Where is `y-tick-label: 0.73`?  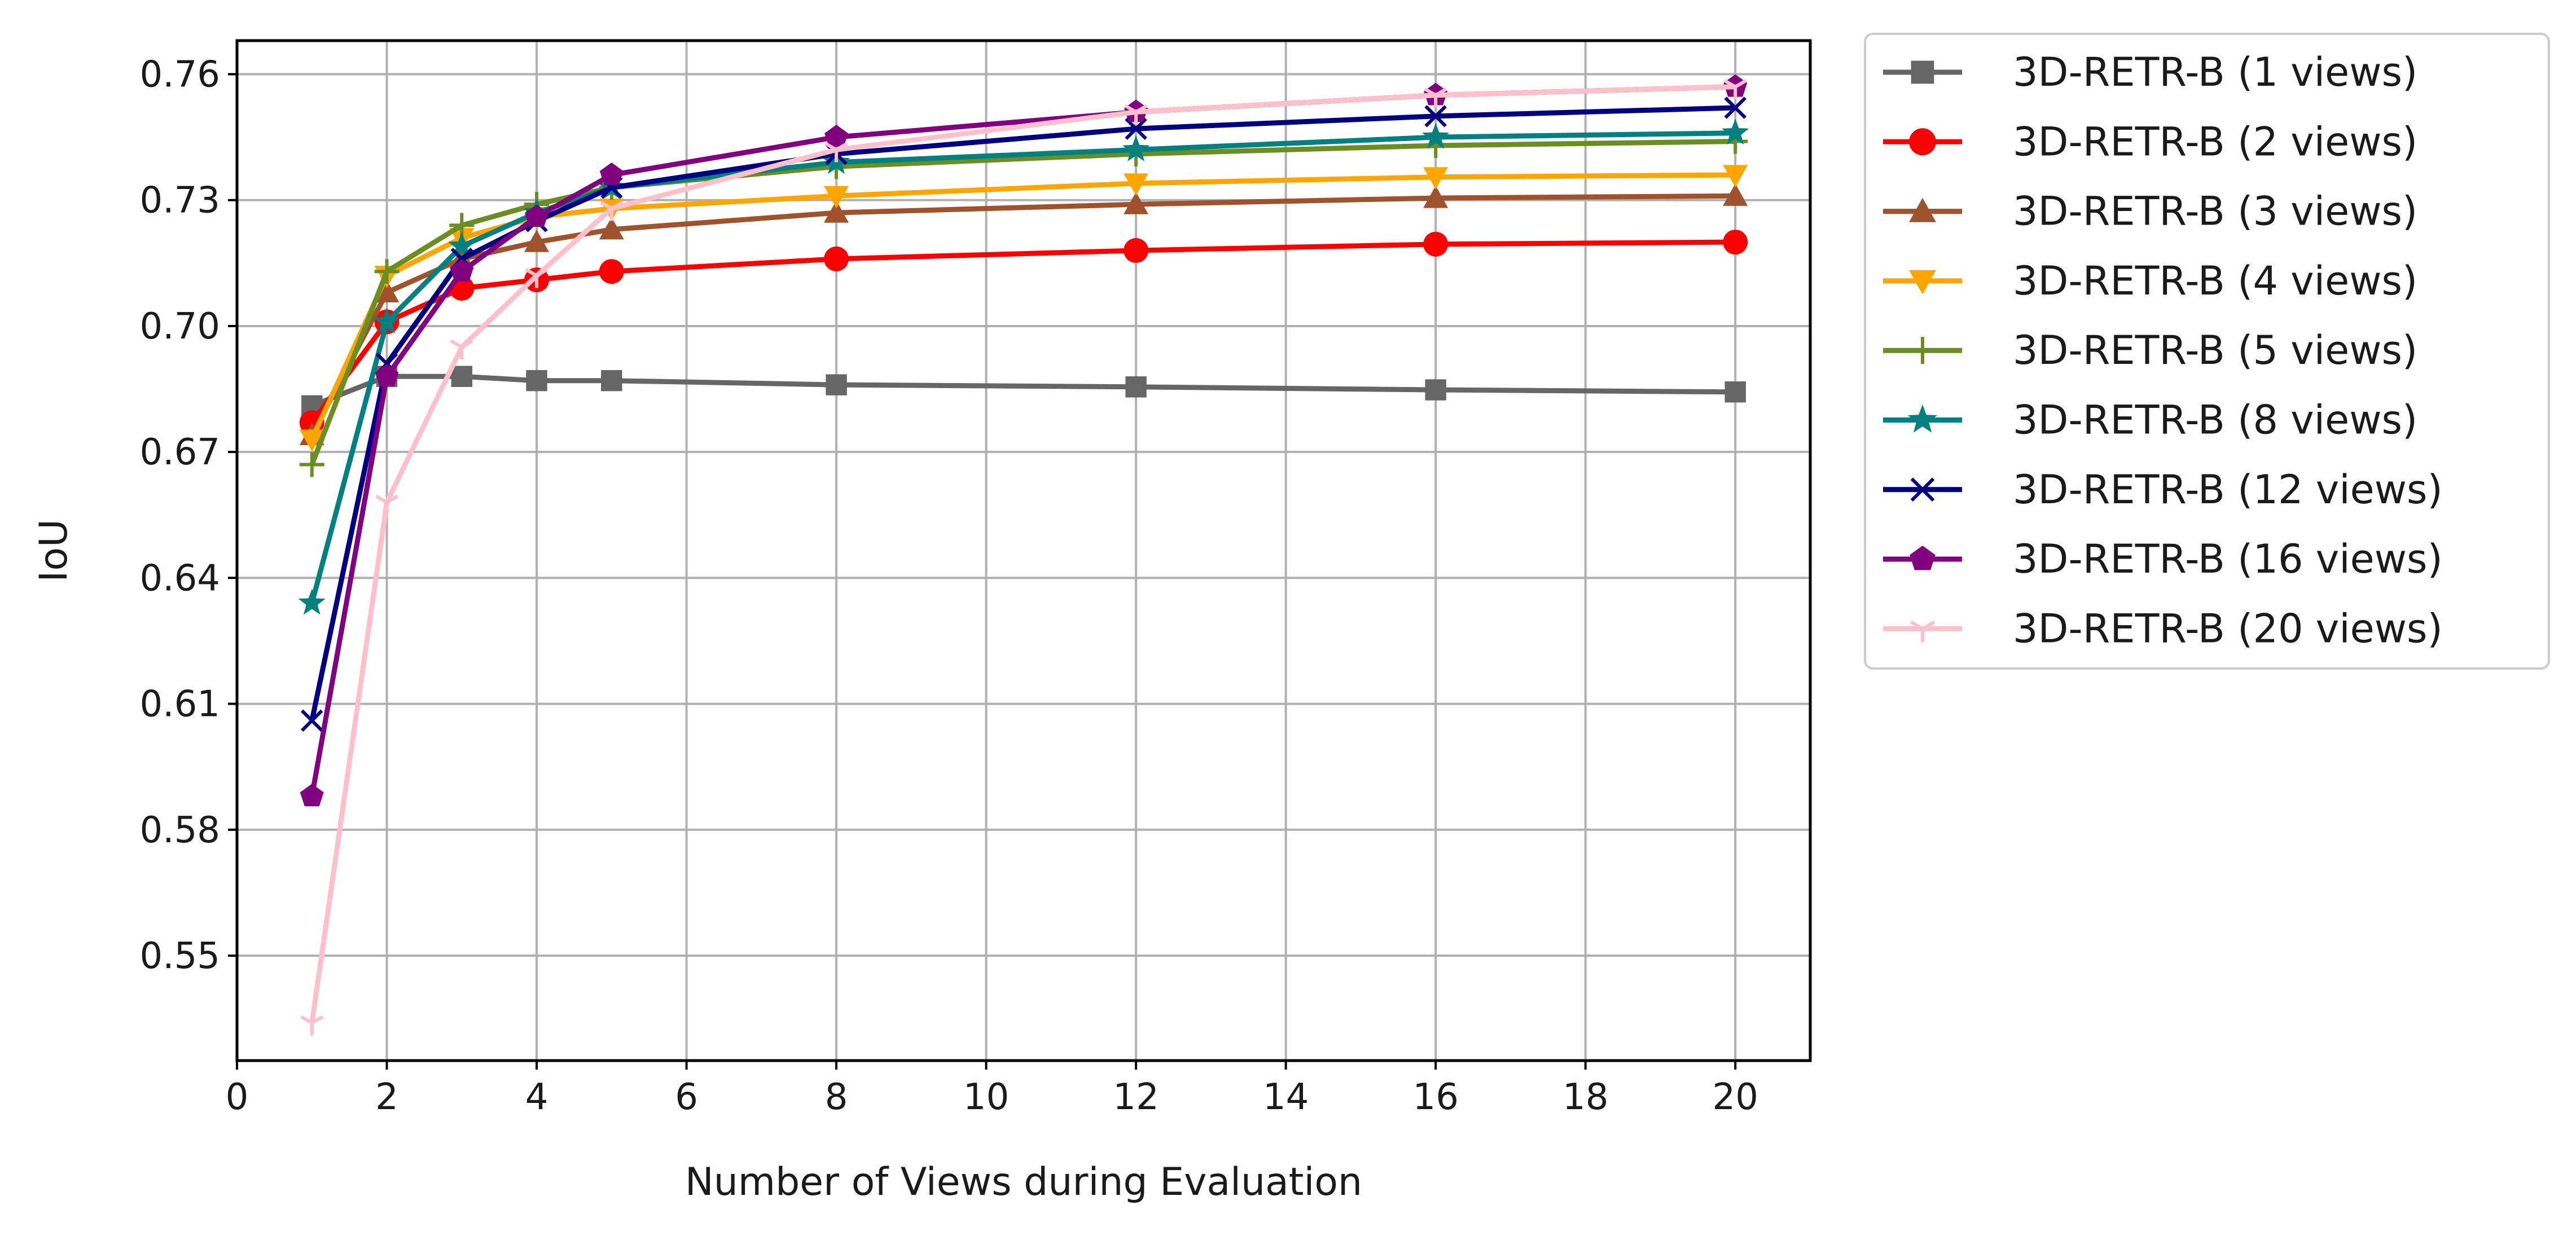
y-tick-label: 0.73 is located at coordinates (180, 201).